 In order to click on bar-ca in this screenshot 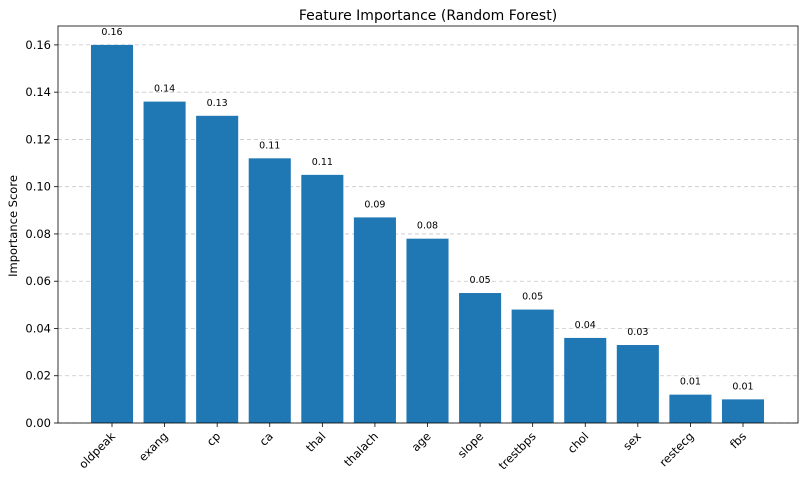, I will do `click(269, 291)`.